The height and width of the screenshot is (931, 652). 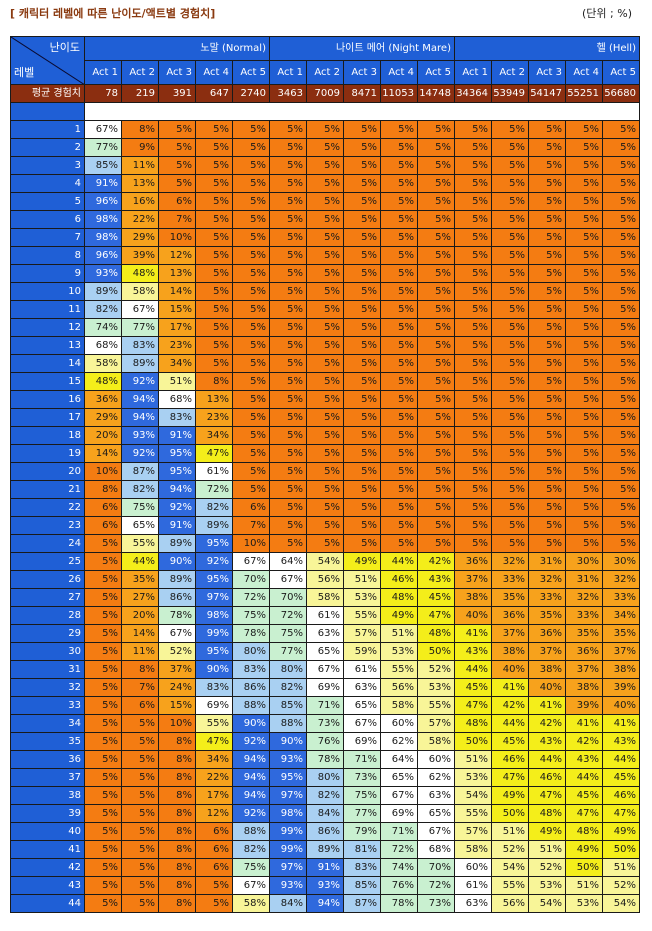 I want to click on exp-percent-cell: 38%, so click(x=621, y=669).